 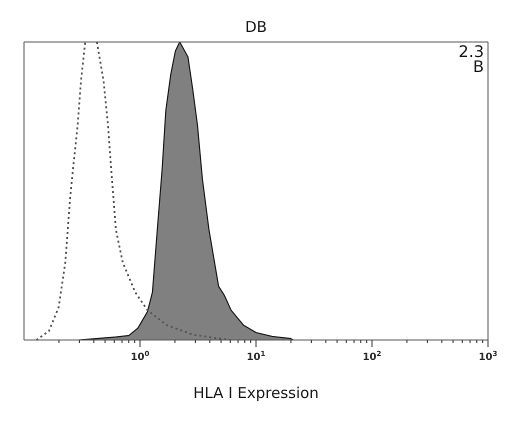 What do you see at coordinates (256, 356) in the screenshot?
I see `x-tick-label: 10$^{1}$` at bounding box center [256, 356].